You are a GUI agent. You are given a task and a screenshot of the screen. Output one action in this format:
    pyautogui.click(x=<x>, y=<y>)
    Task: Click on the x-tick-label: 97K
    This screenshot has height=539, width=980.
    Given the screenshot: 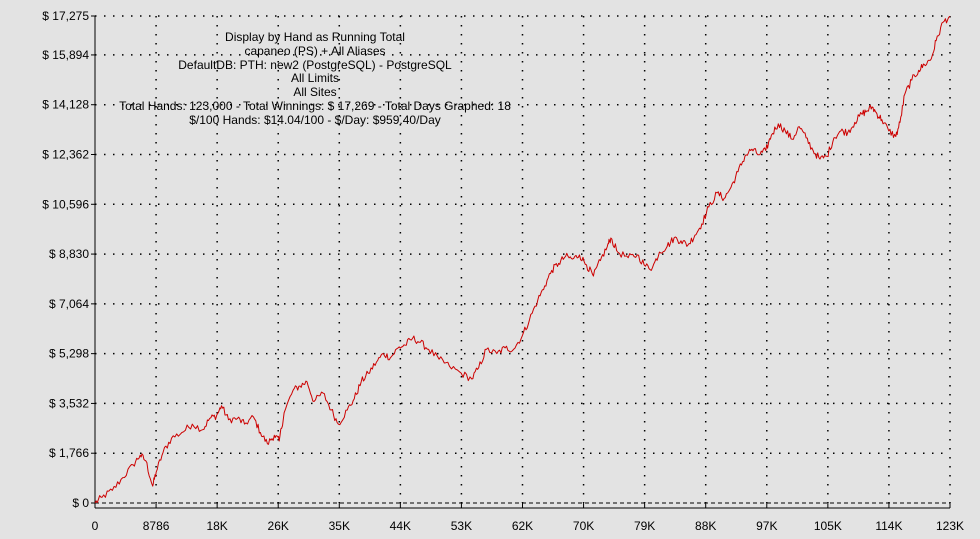 What is the action you would take?
    pyautogui.click(x=766, y=526)
    